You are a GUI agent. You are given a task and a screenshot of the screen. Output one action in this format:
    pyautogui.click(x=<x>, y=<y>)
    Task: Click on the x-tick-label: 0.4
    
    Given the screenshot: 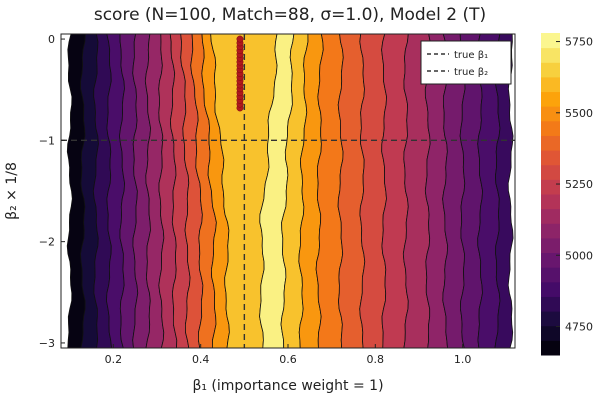 What is the action you would take?
    pyautogui.click(x=201, y=359)
    